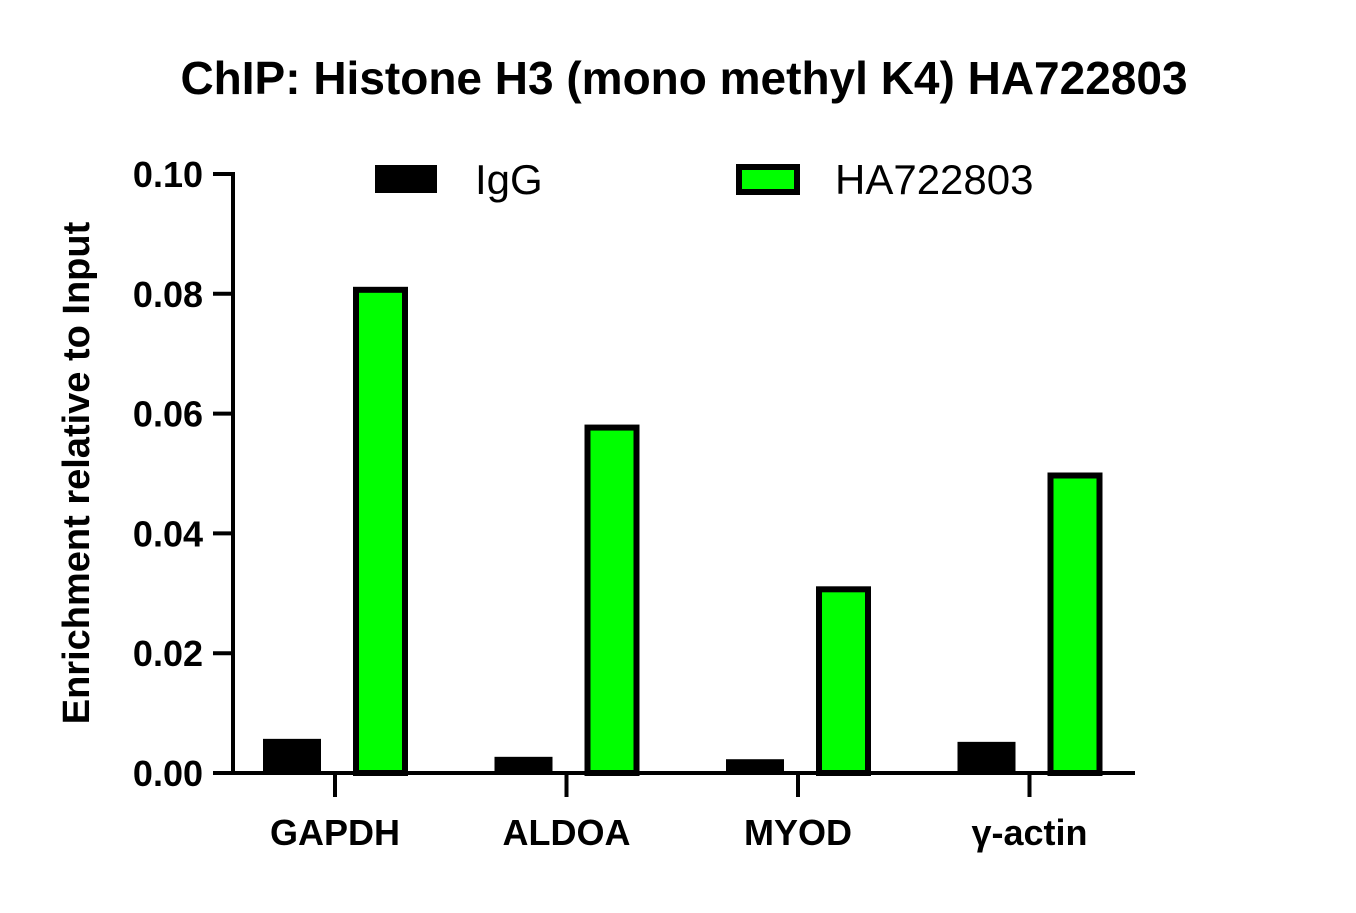  Describe the element at coordinates (168, 174) in the screenshot. I see `y-tick-label: 0.10` at that location.